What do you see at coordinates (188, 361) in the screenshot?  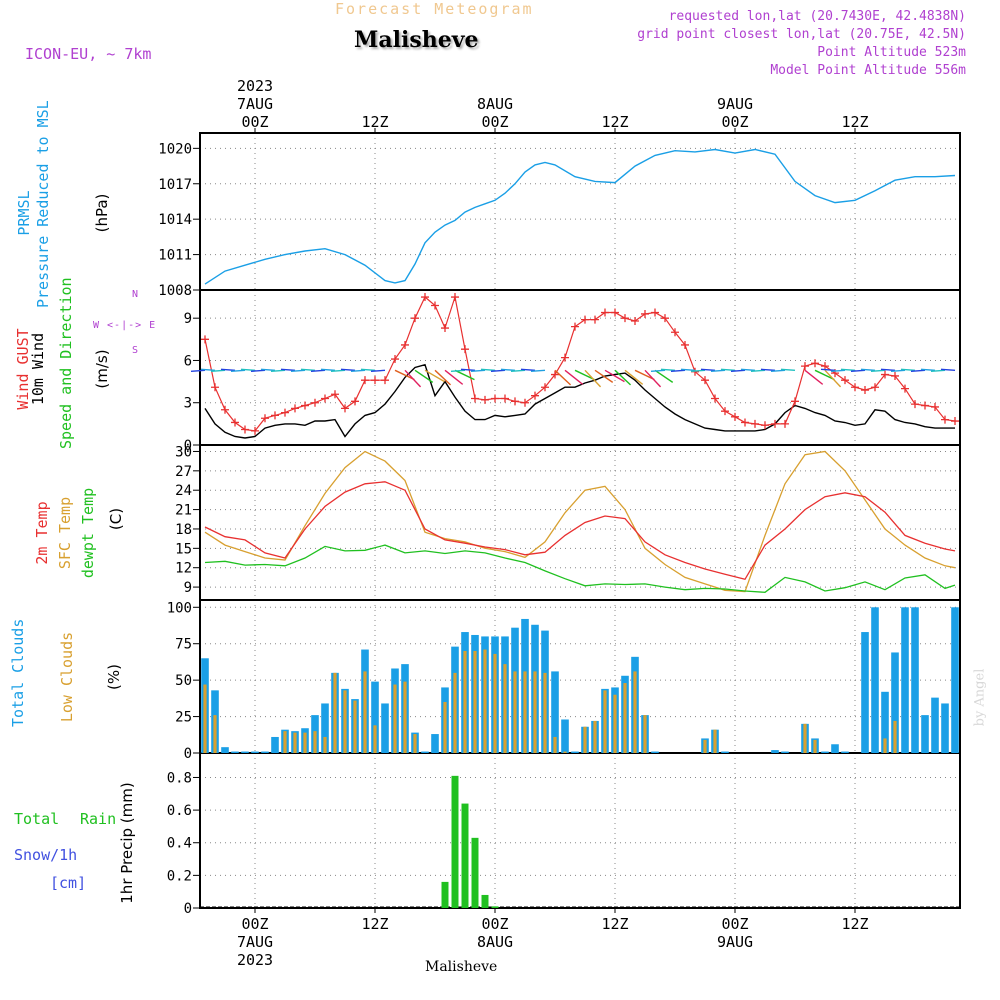 I see `y-tick-label: 6` at bounding box center [188, 361].